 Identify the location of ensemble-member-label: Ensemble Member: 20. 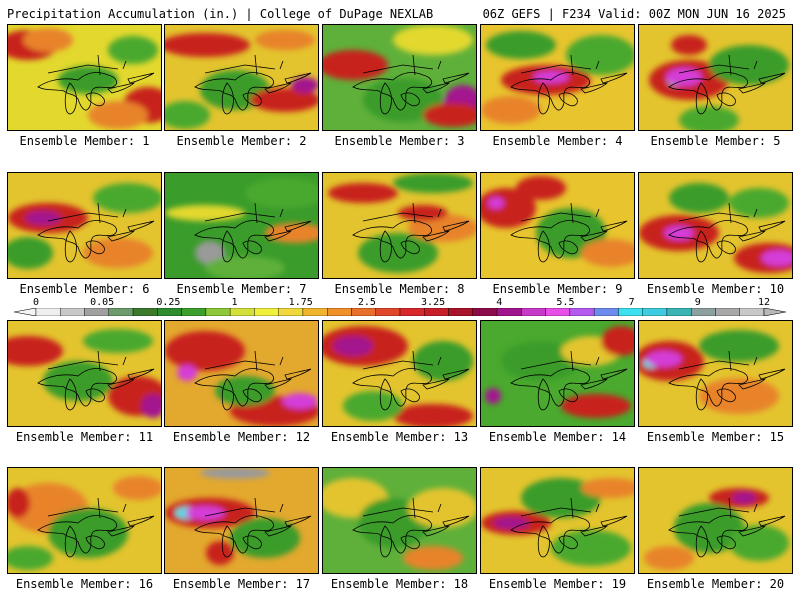
(715, 584).